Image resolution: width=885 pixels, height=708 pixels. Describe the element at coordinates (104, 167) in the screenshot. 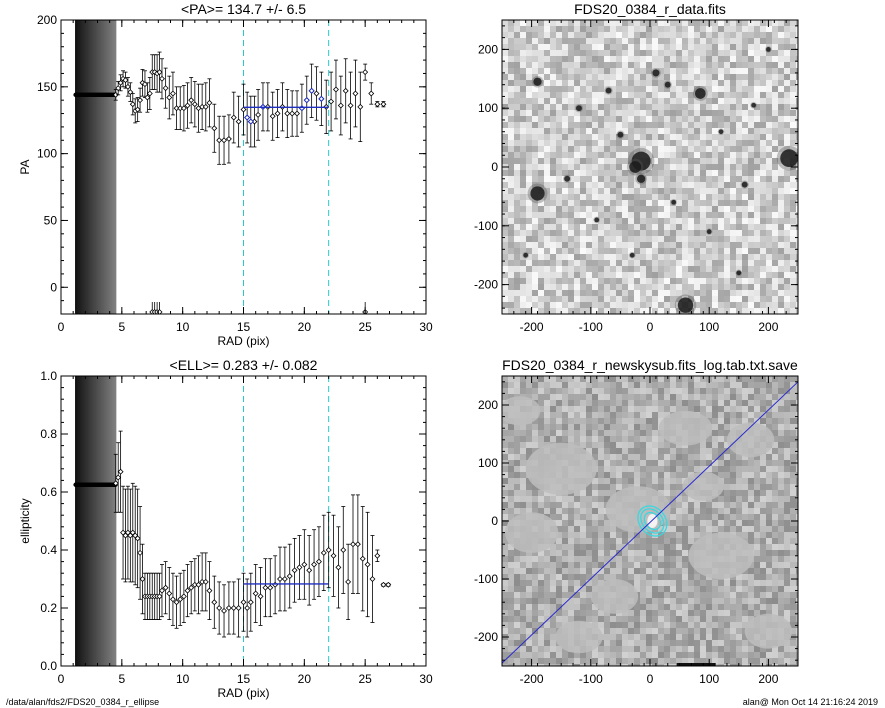

I see `inner-band-strip` at that location.